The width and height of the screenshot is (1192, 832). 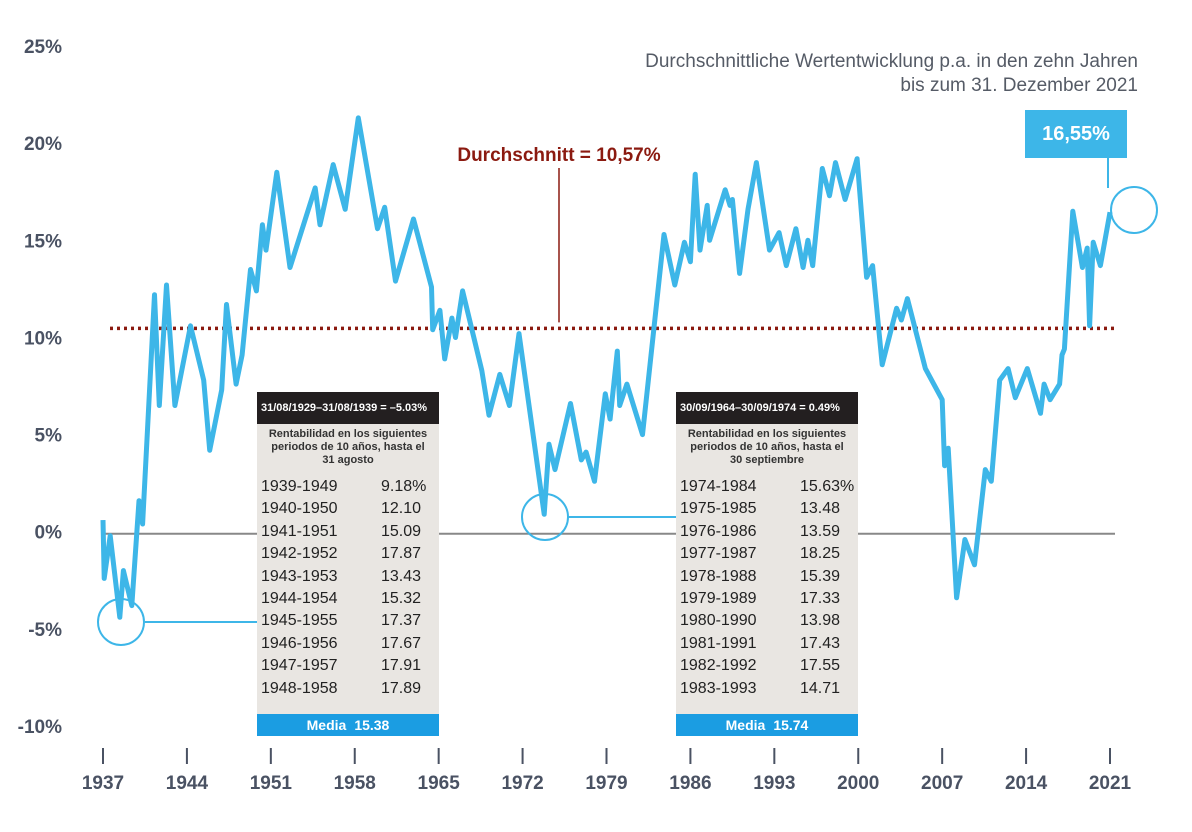 What do you see at coordinates (767, 554) in the screenshot?
I see `table-row: 1977-1987 18.25` at bounding box center [767, 554].